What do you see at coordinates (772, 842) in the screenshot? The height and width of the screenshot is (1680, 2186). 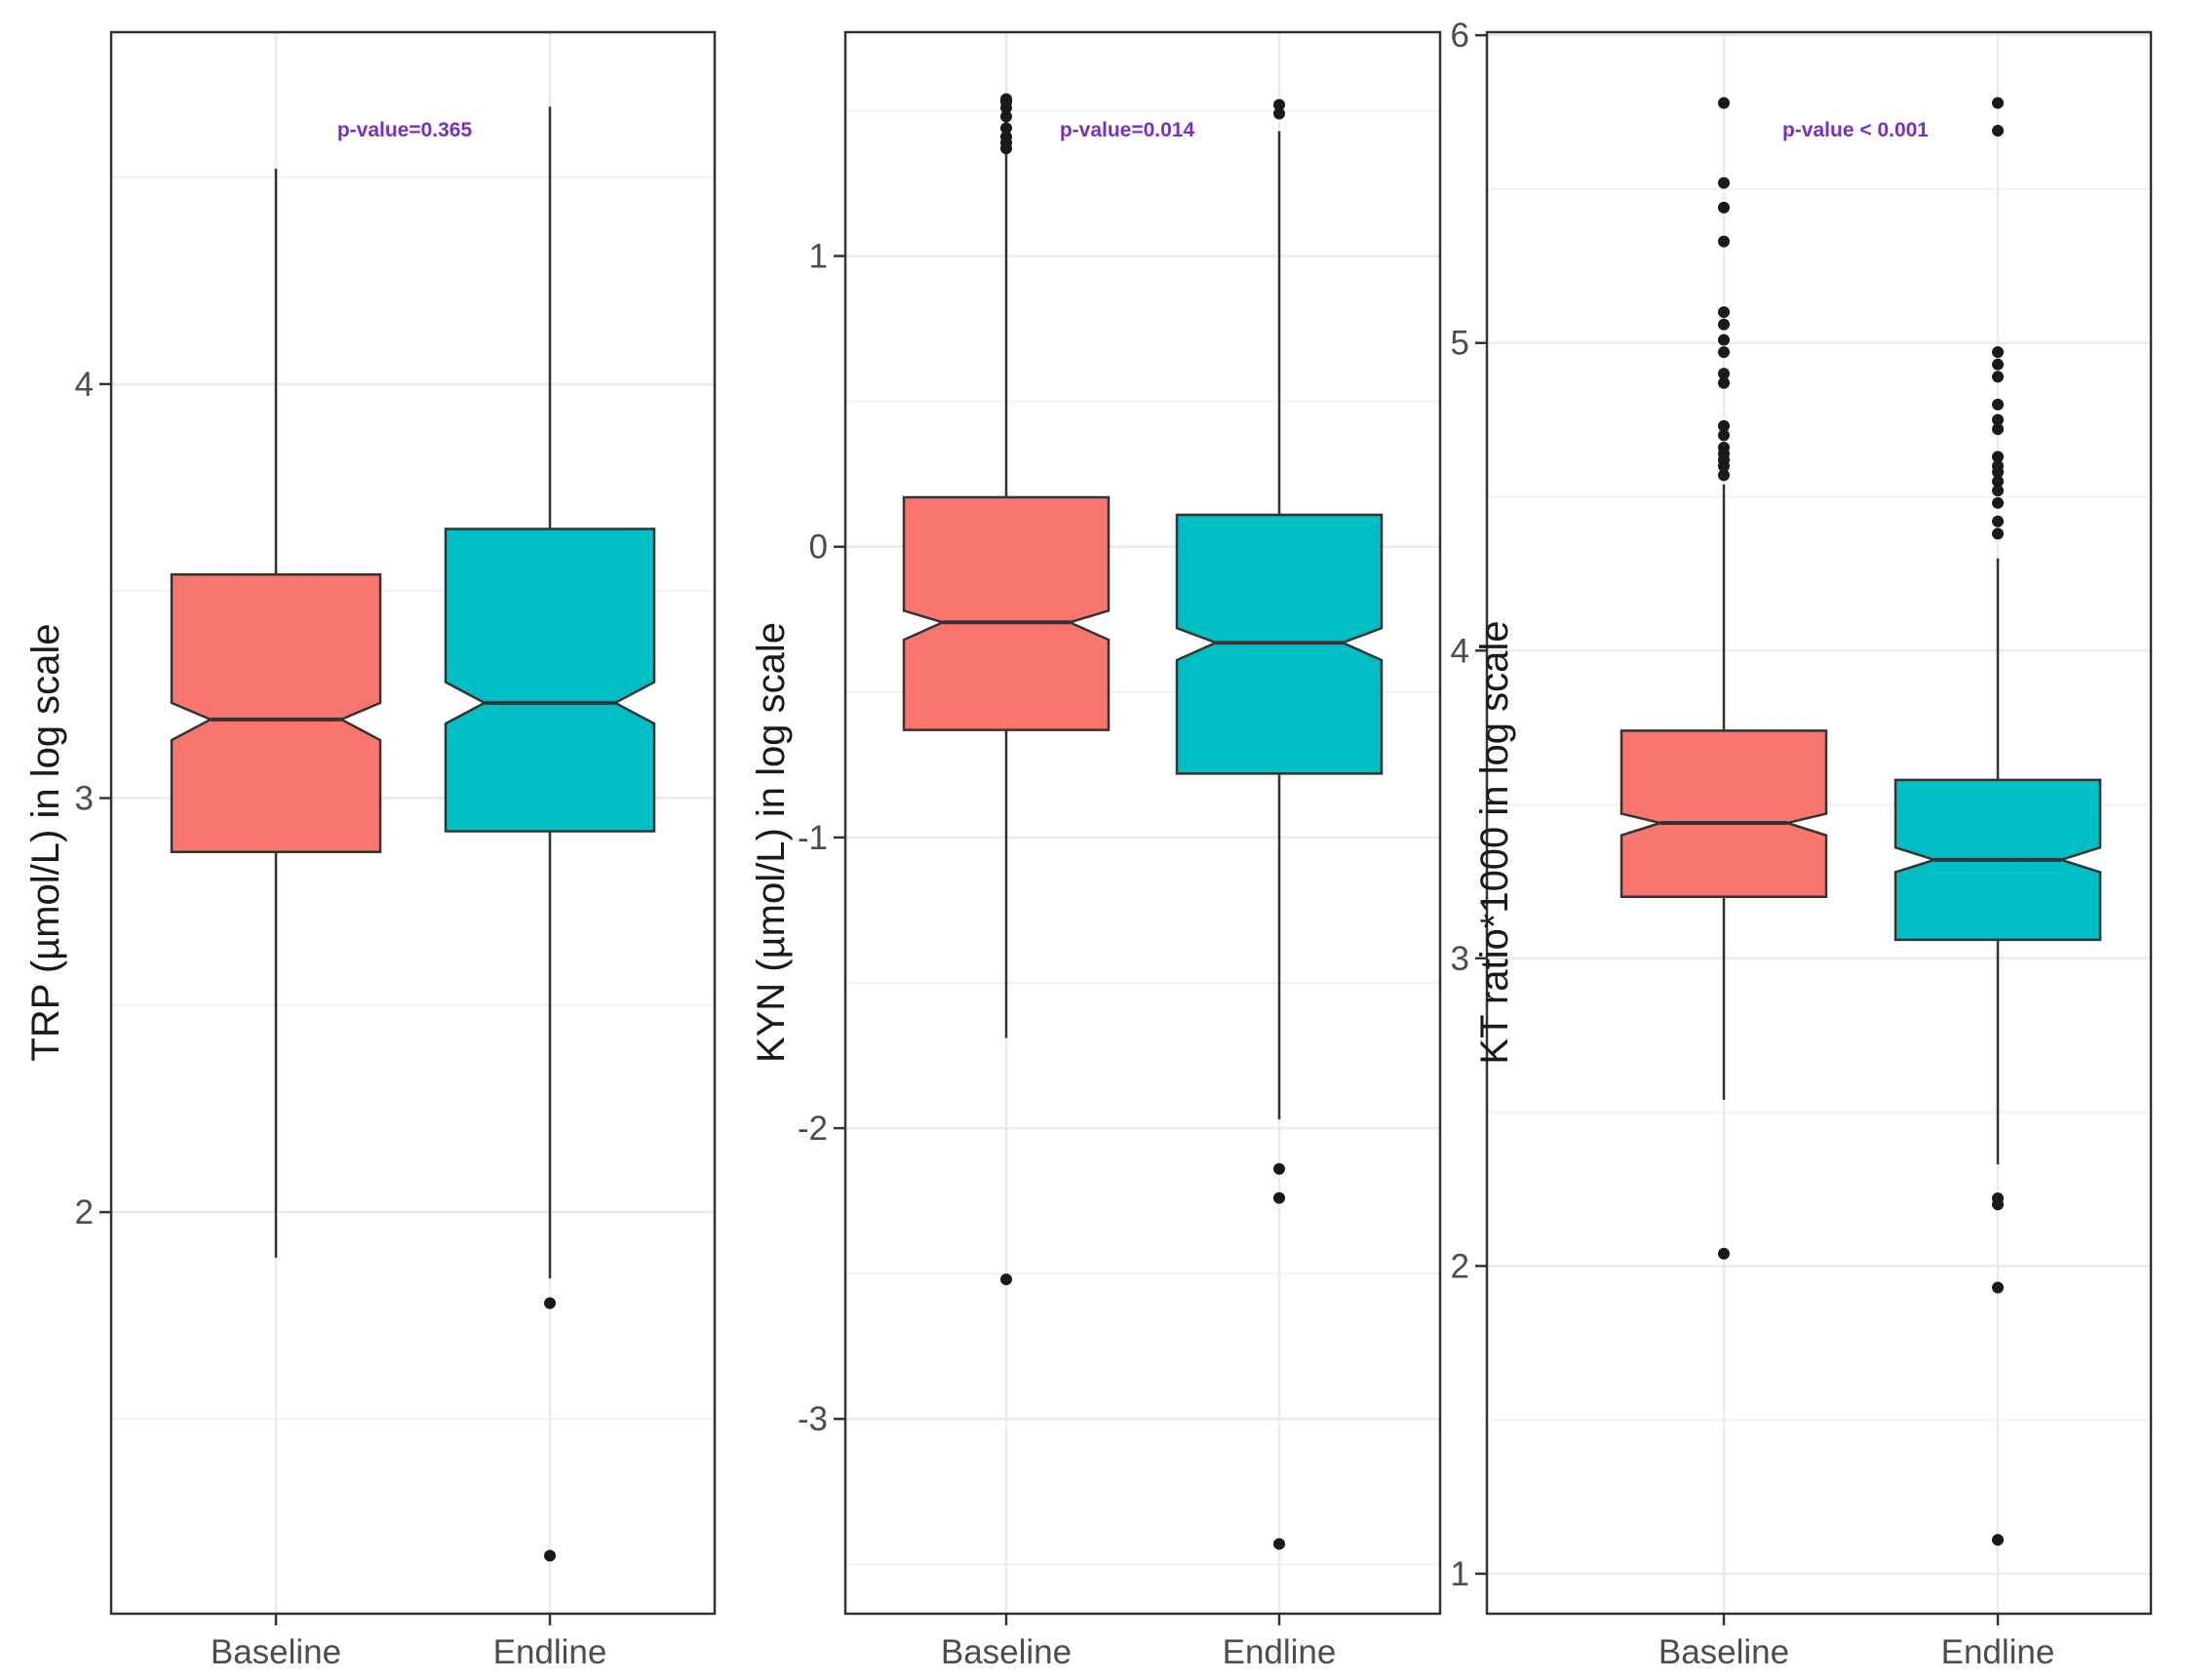 I see `y-axis-title: KYN (µmol/L) in log scale` at bounding box center [772, 842].